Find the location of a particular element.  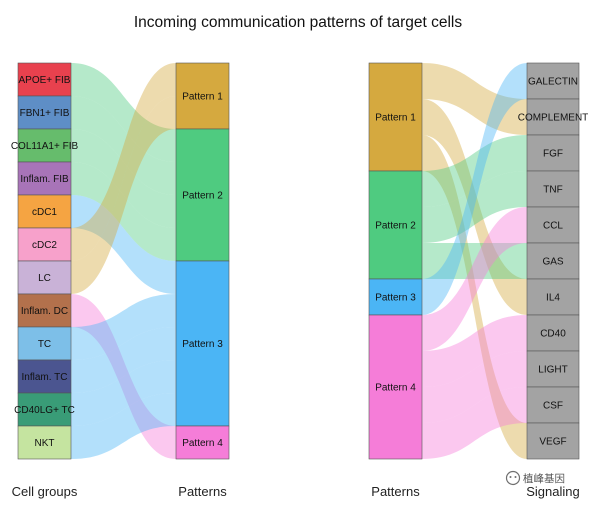

node-csf is located at coordinates (553, 405).